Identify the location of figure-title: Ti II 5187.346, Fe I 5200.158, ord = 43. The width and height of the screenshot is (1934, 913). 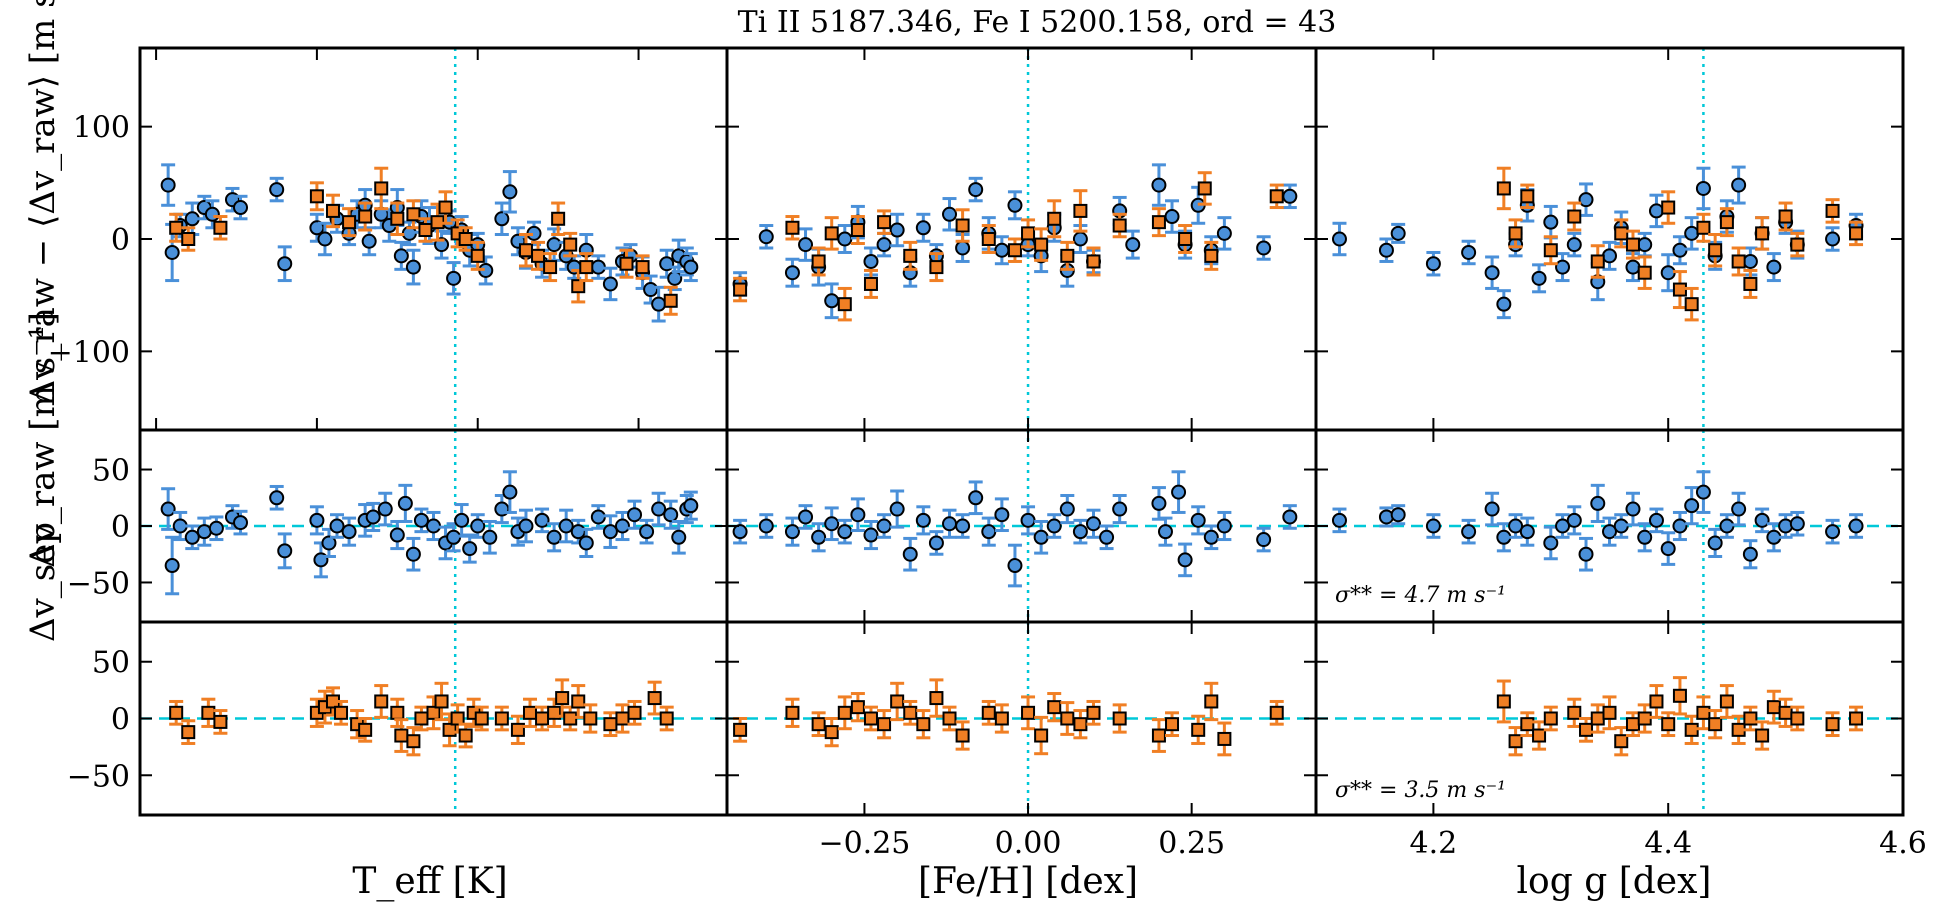
(1037, 22).